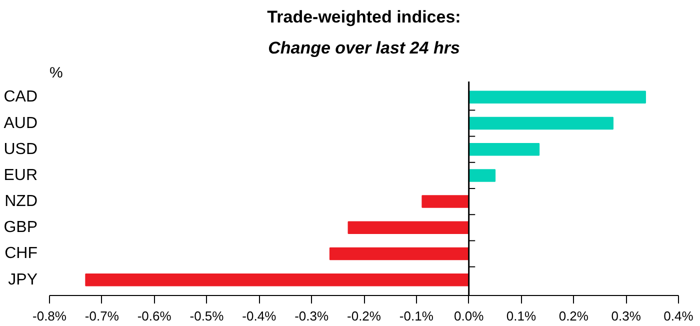  Describe the element at coordinates (416, 316) in the screenshot. I see `x-tick-label: -0.1%` at that location.